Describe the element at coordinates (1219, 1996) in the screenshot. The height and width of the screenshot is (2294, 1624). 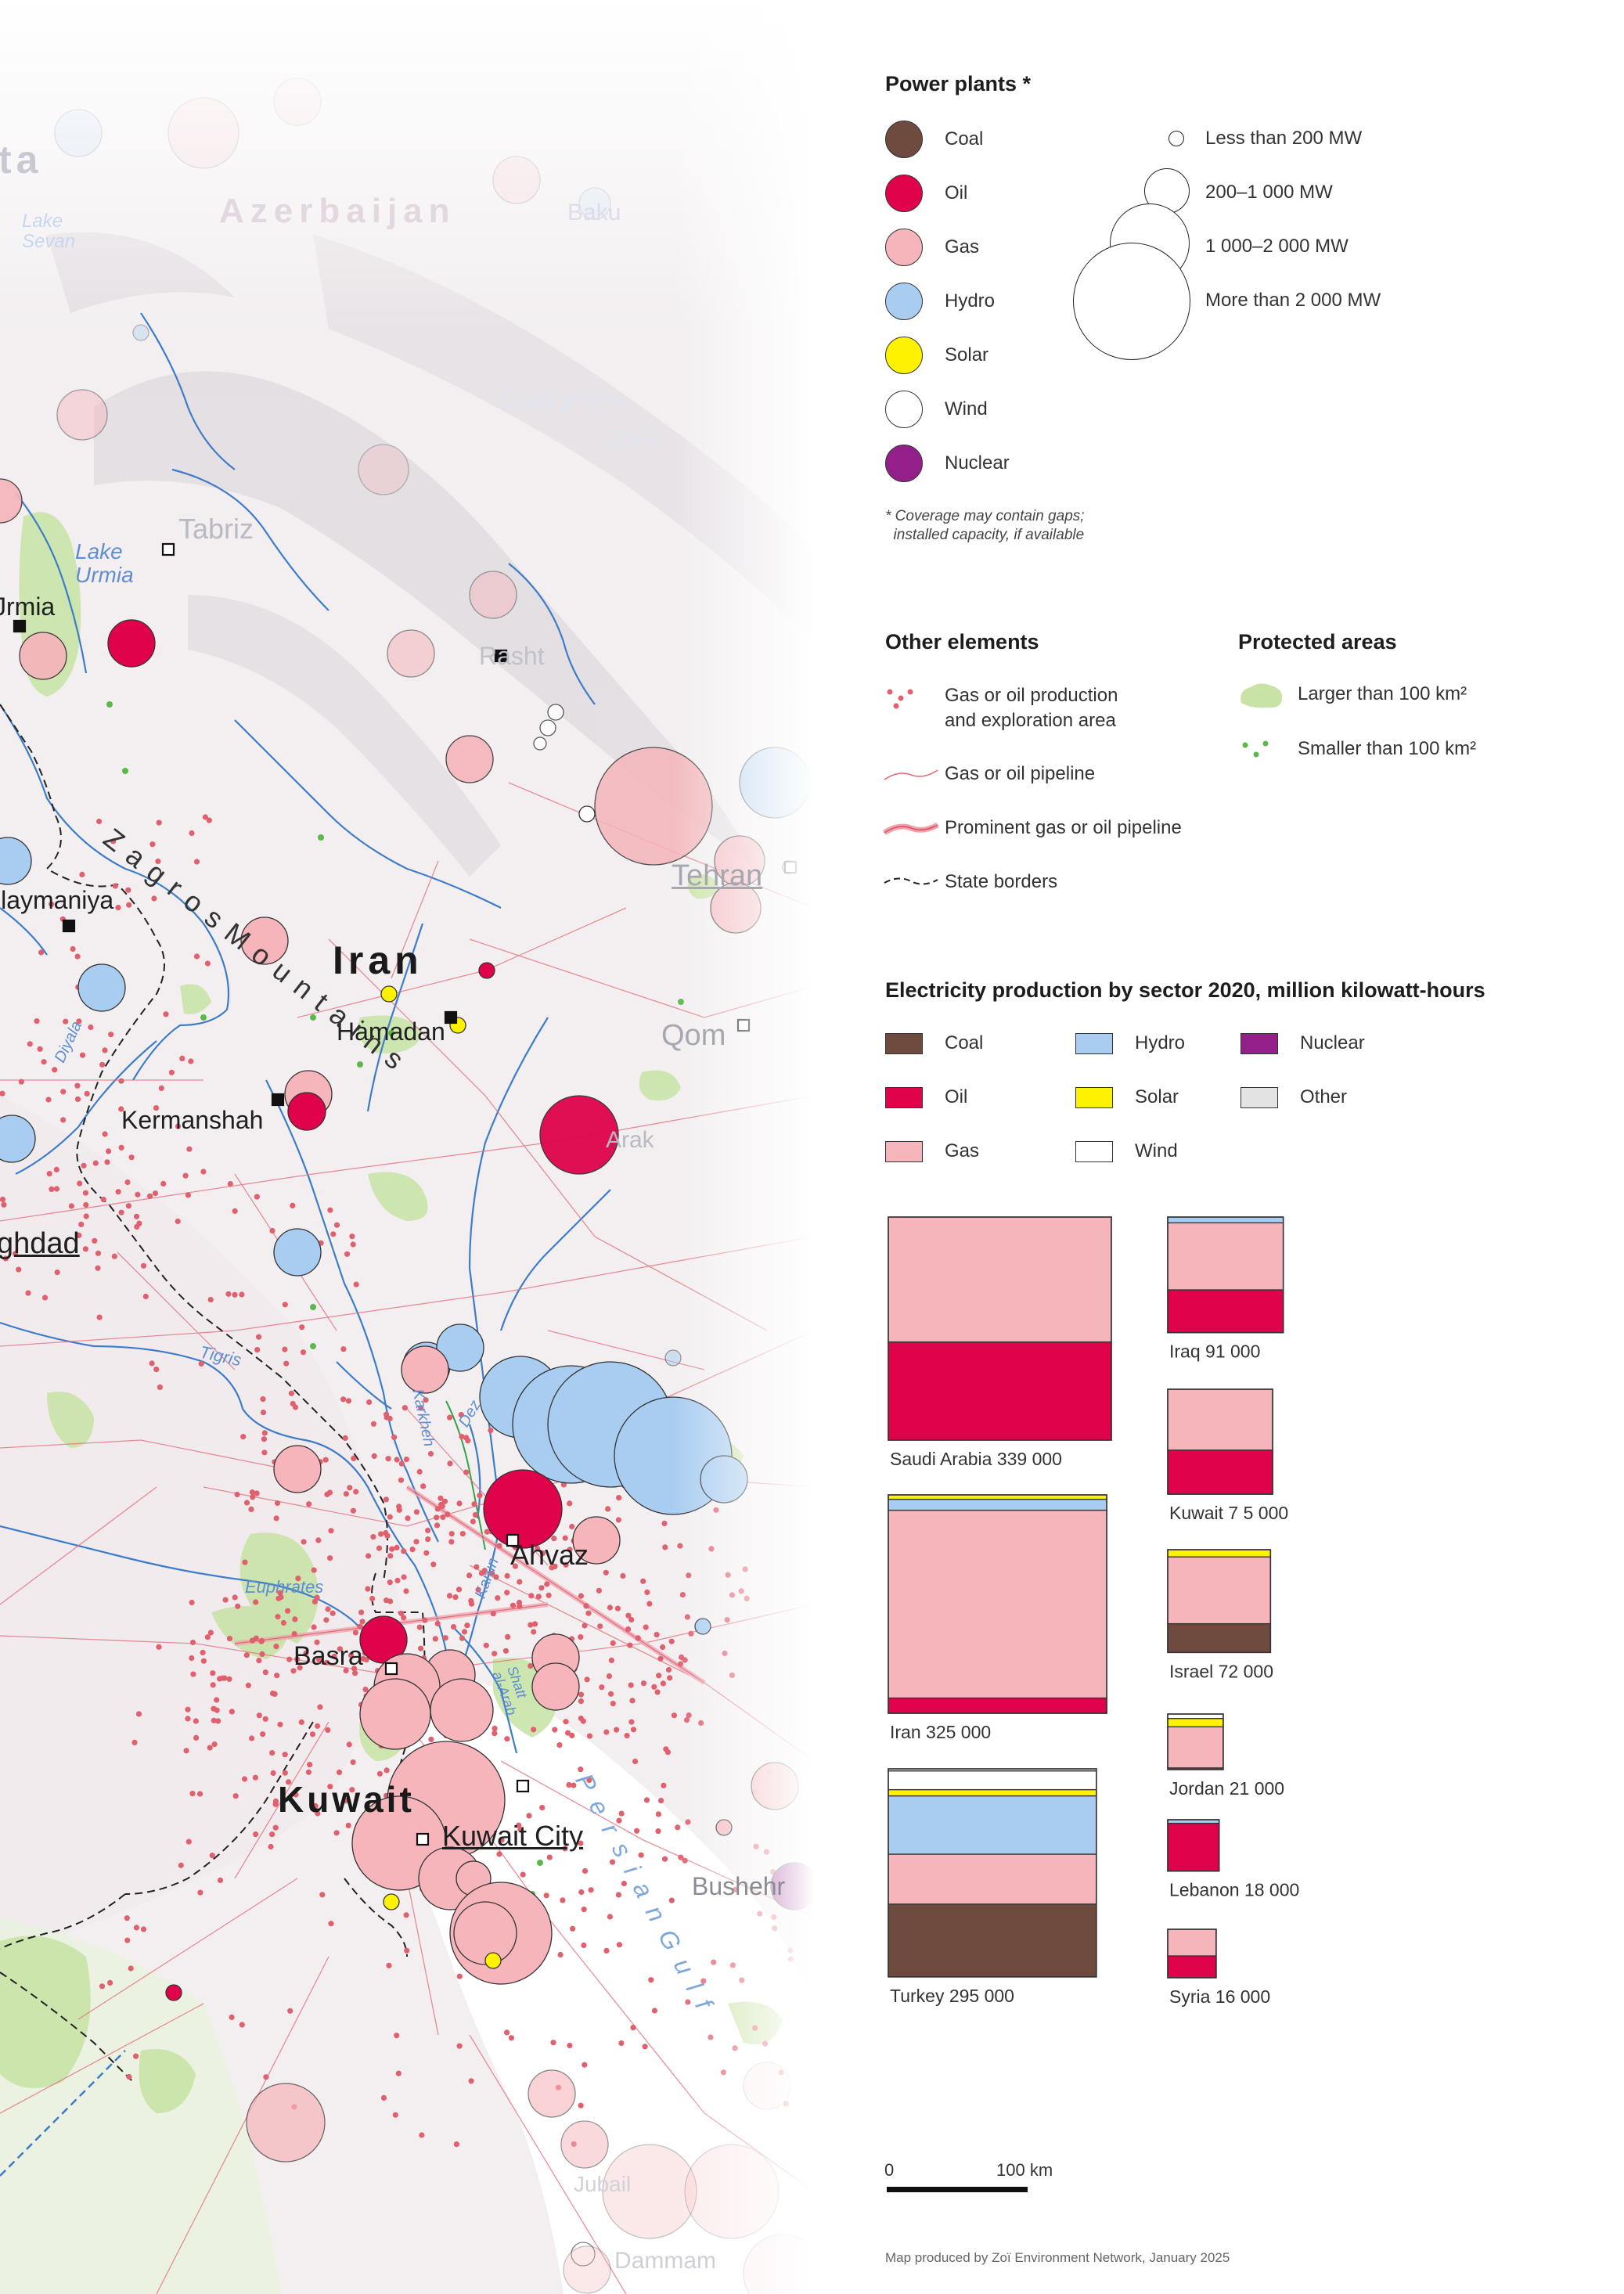
I see `bar-label: Syria 16 000` at that location.